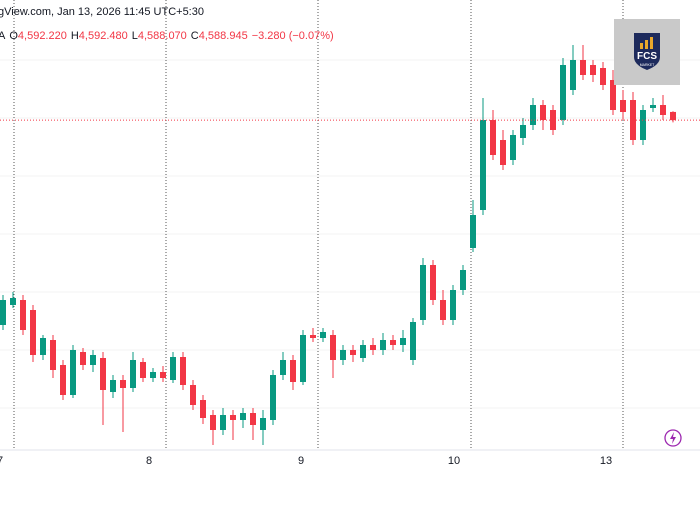 The width and height of the screenshot is (700, 525). What do you see at coordinates (194, 36) in the screenshot?
I see `legend-key: C` at bounding box center [194, 36].